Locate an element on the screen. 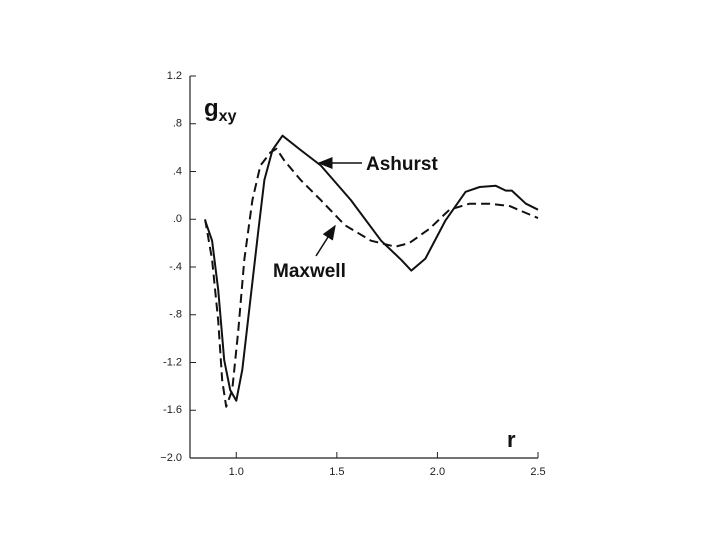 The height and width of the screenshot is (554, 717). y-tick-label: 1.2 is located at coordinates (174, 76).